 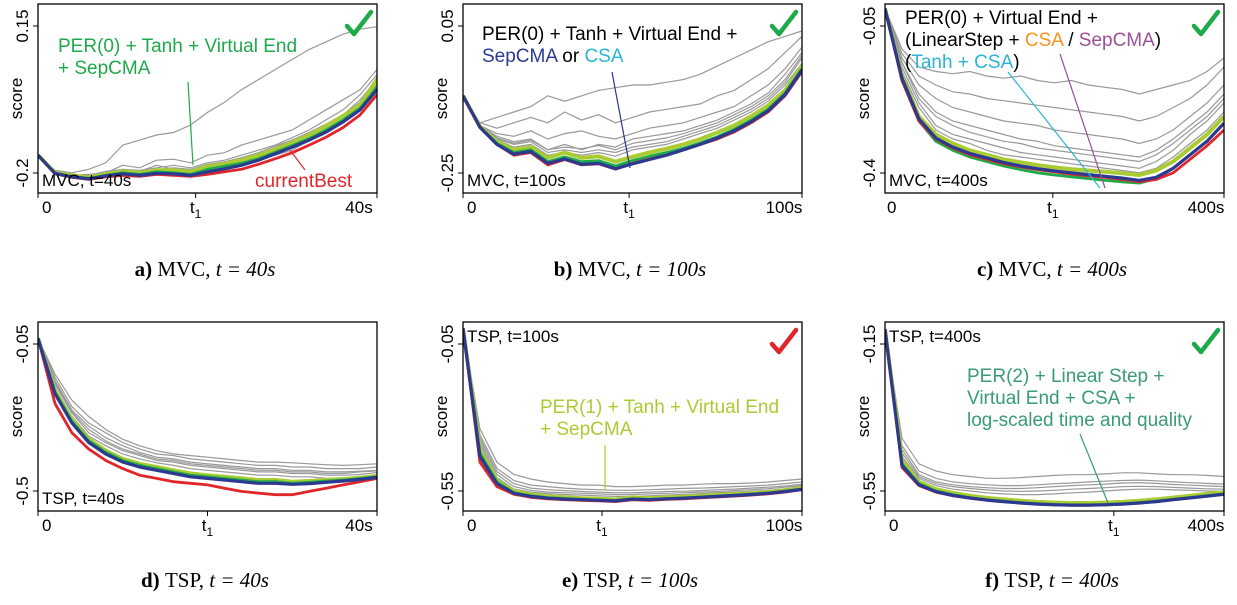 I want to click on panel-caption: a) MVC, t = 40s, so click(x=205, y=269).